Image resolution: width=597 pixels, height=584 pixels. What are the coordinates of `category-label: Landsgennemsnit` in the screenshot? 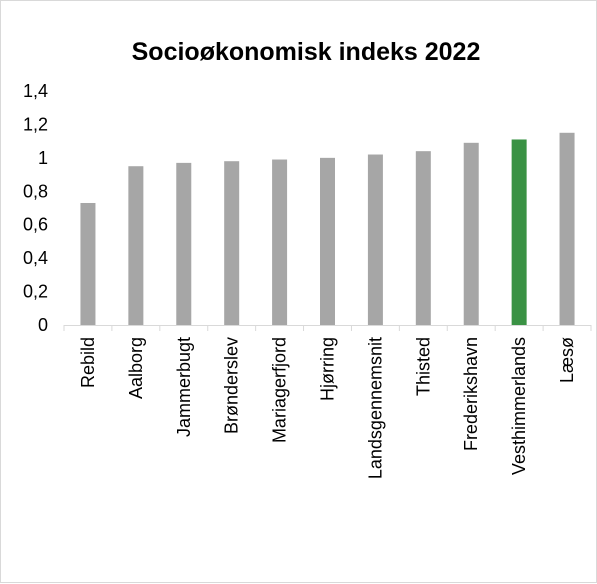 It's located at (375, 408).